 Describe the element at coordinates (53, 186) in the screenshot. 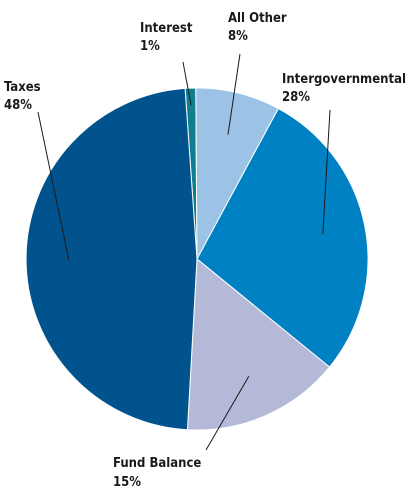

I see `leader-line-taxes` at that location.